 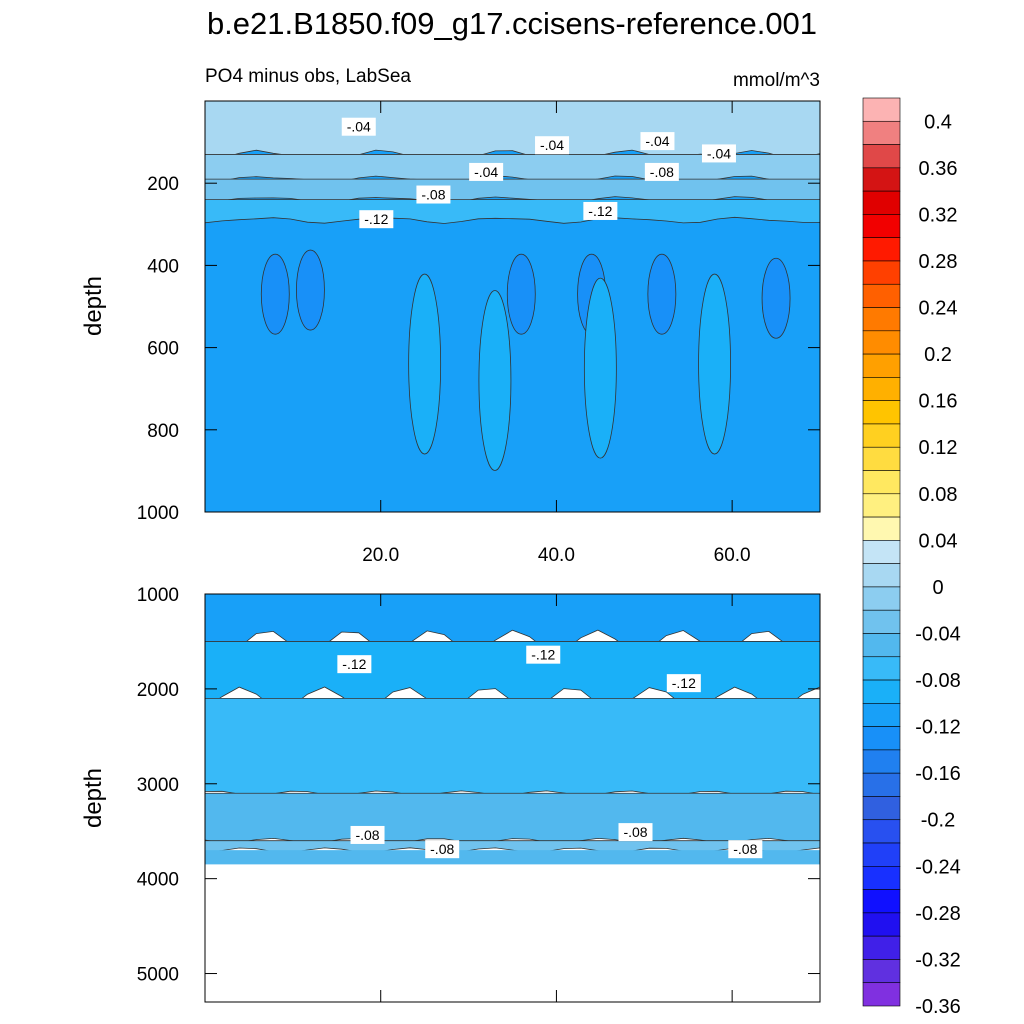 I want to click on lower-y-tick-label: 3000, so click(x=158, y=785).